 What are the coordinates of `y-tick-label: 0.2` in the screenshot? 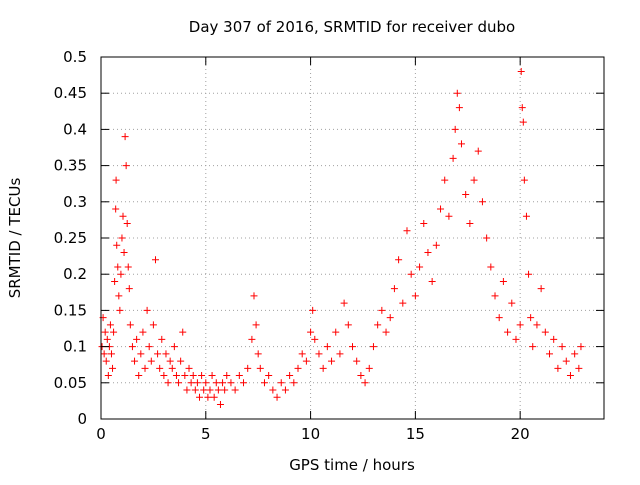 It's located at (75, 274).